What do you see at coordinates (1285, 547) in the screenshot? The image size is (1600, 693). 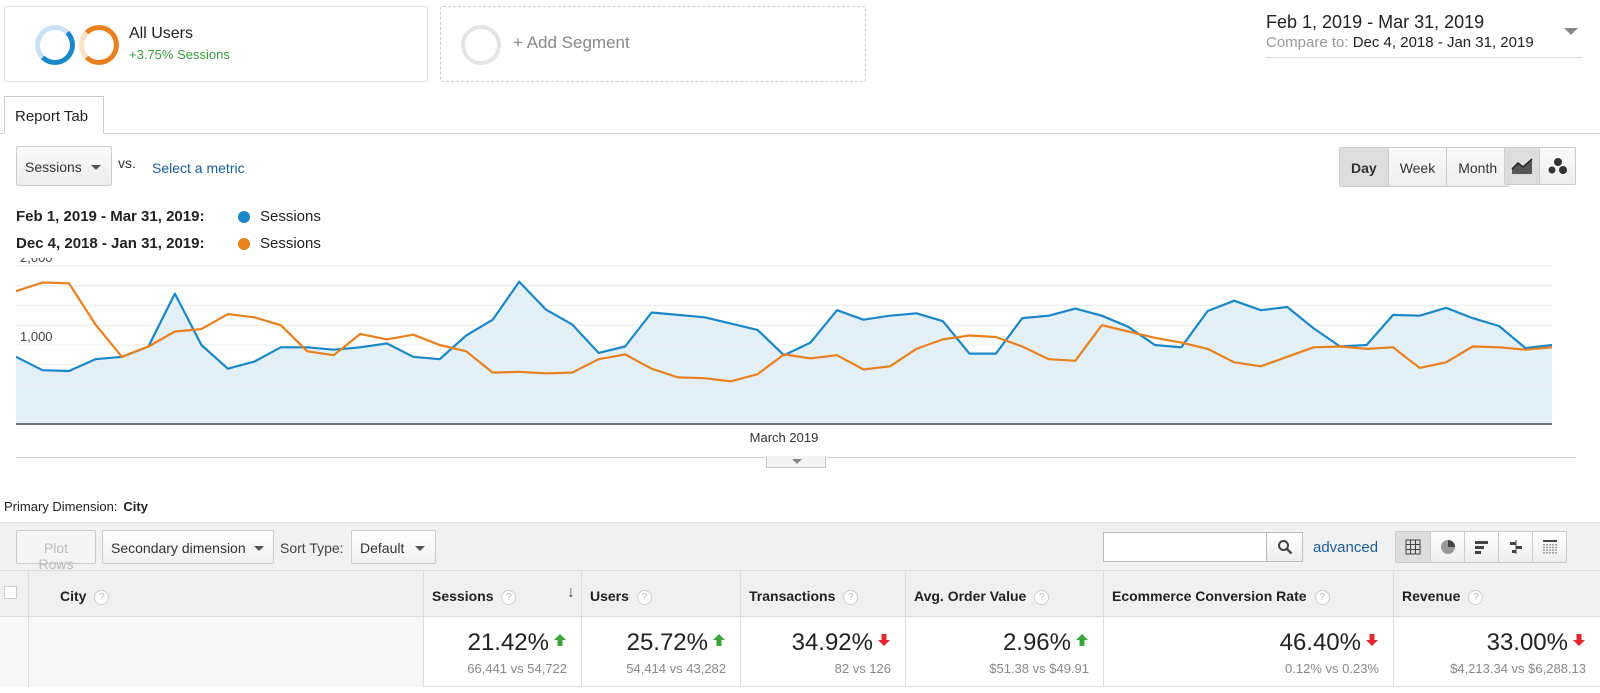 I see `search-icon` at bounding box center [1285, 547].